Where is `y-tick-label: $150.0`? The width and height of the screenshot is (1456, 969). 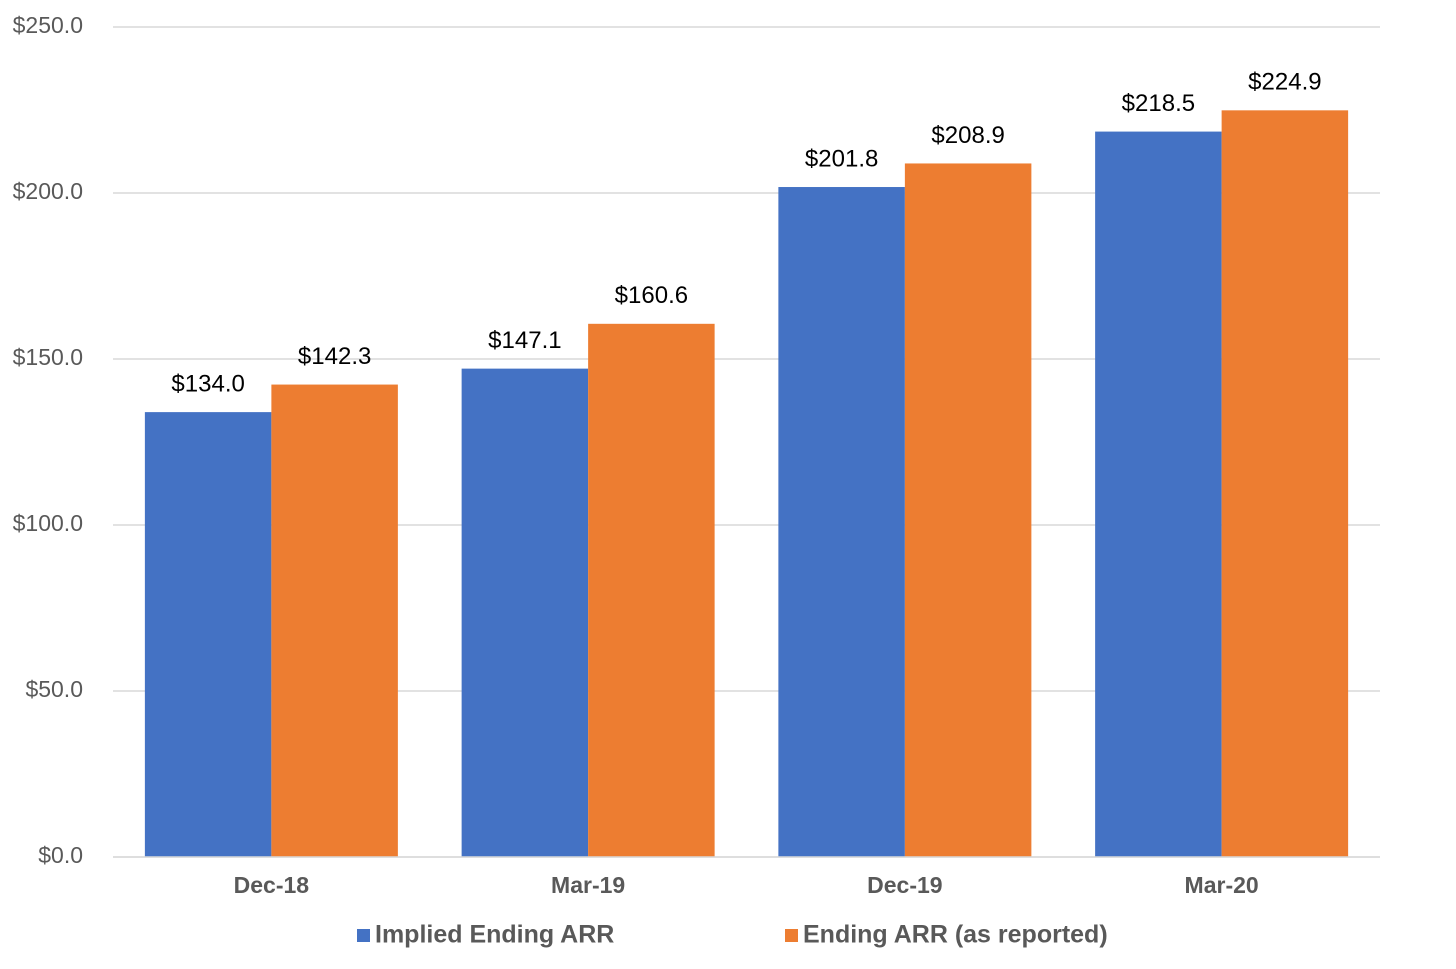 y-tick-label: $150.0 is located at coordinates (48, 357).